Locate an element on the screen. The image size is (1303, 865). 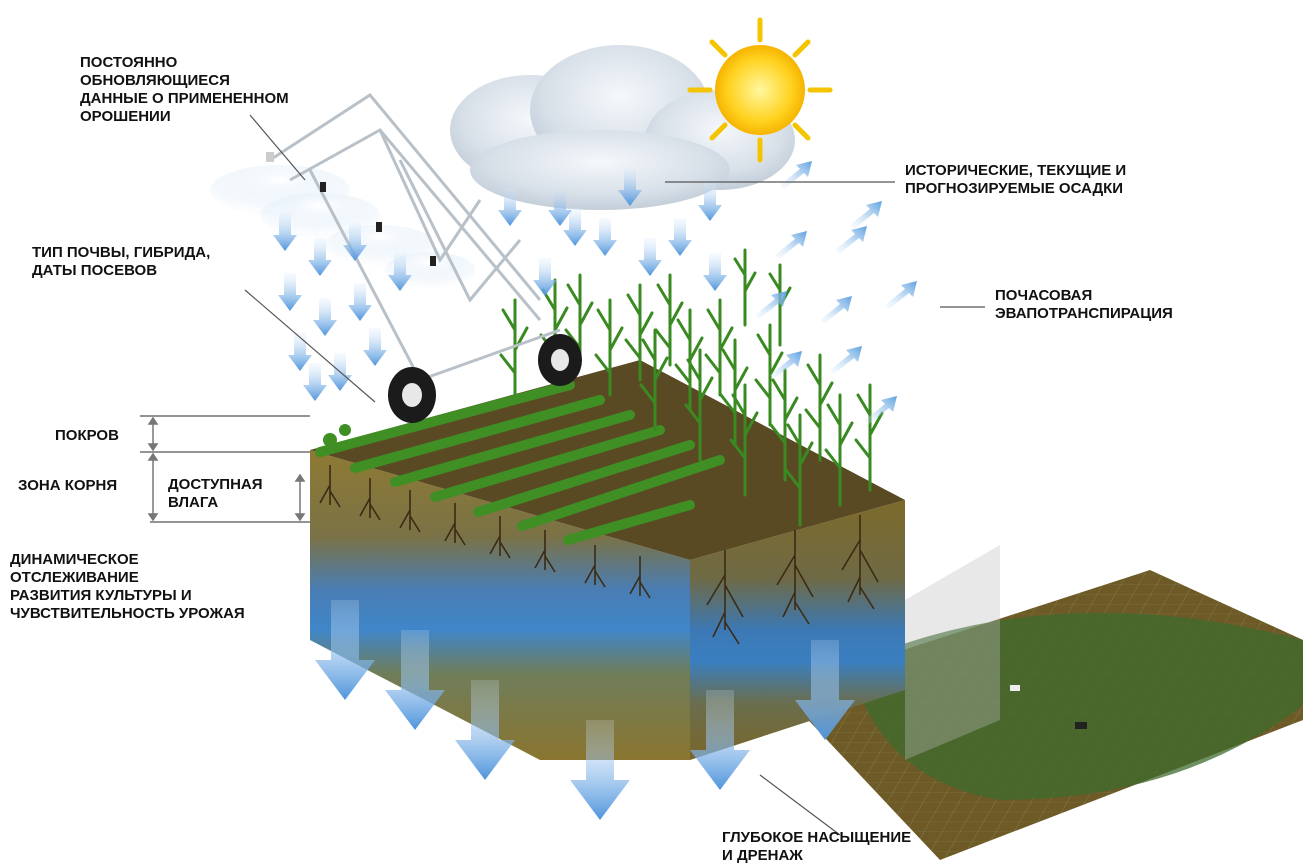
root-zone-label: ЗОНА КОРНЯ is located at coordinates (68, 485).